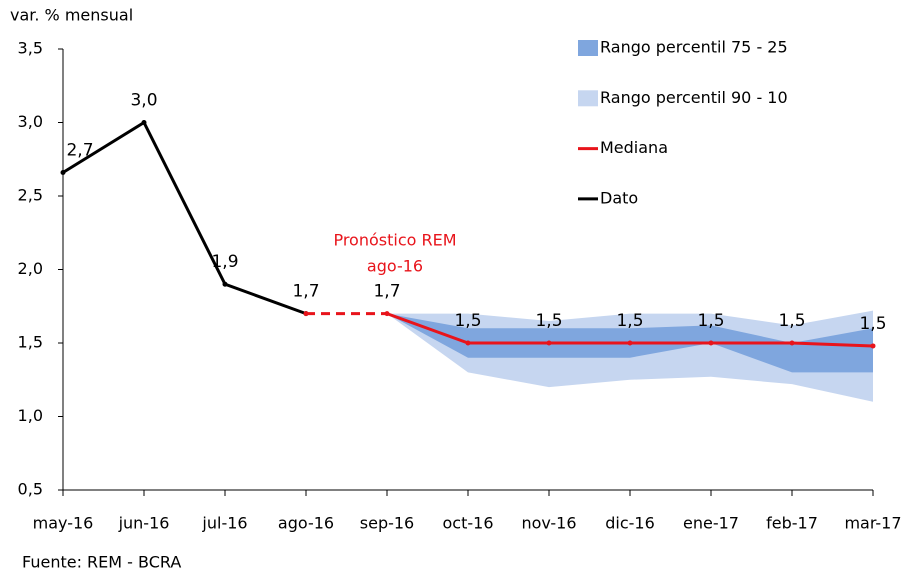 The height and width of the screenshot is (575, 911). Describe the element at coordinates (63, 523) in the screenshot. I see `x-tick-label: may-16` at that location.